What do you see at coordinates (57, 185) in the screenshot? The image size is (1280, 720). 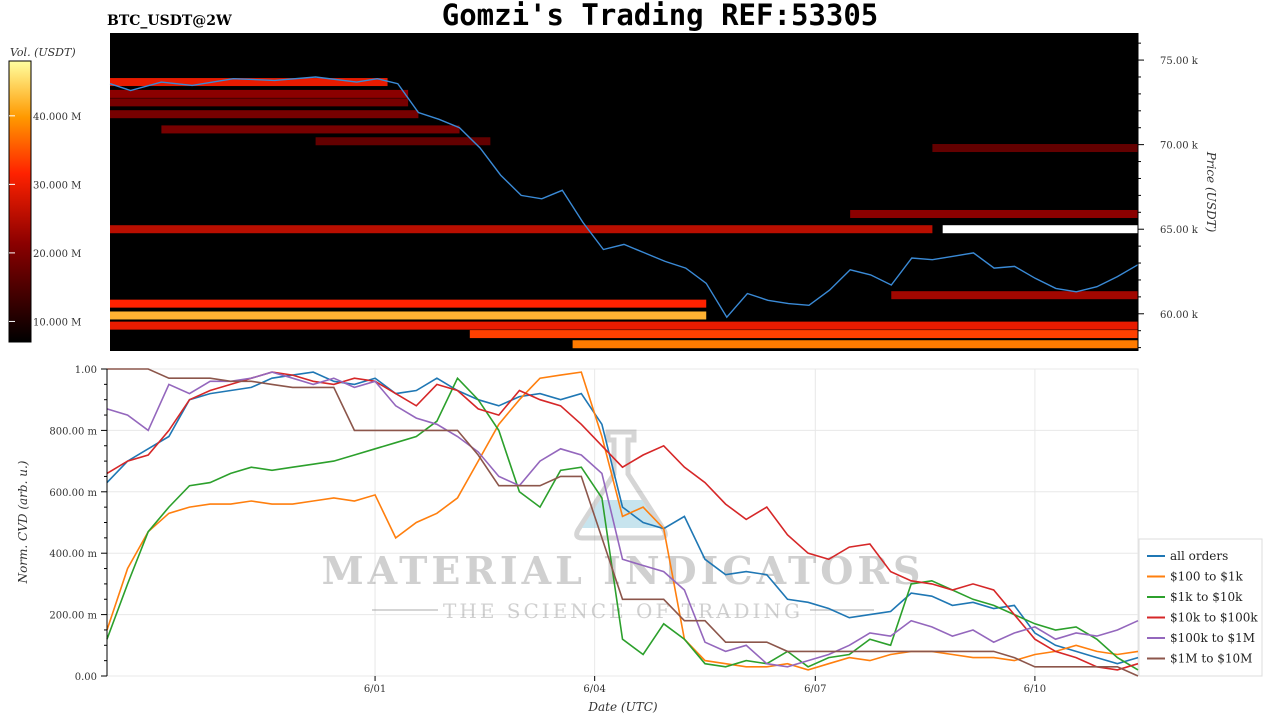 I see `colorbar-tick-label: 30.000 M` at bounding box center [57, 185].